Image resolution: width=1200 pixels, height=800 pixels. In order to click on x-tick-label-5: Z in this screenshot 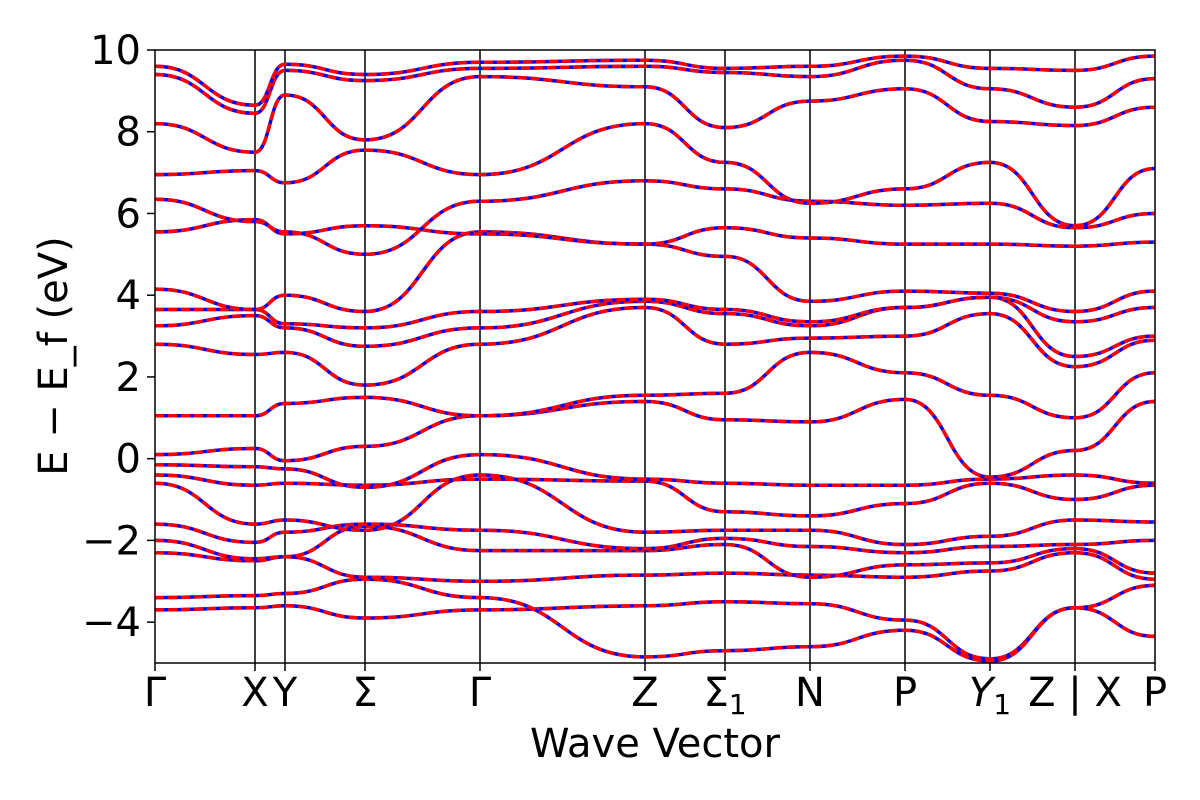, I will do `click(644, 693)`.